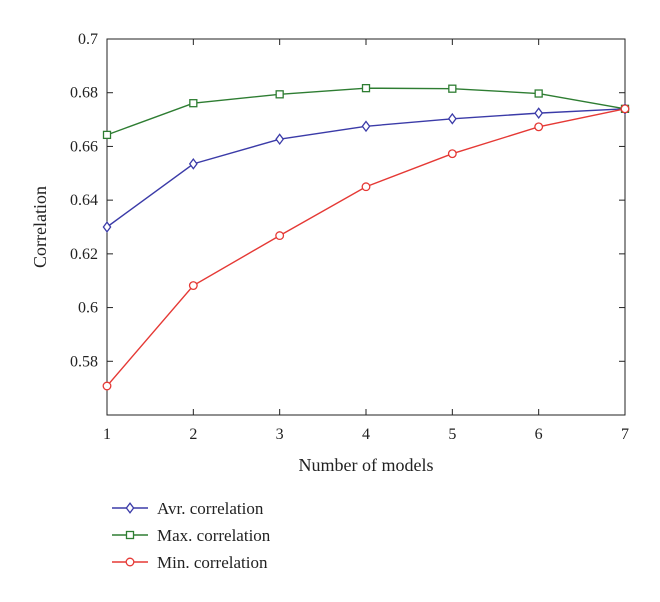  What do you see at coordinates (539, 434) in the screenshot?
I see `x-tick-label: 6` at bounding box center [539, 434].